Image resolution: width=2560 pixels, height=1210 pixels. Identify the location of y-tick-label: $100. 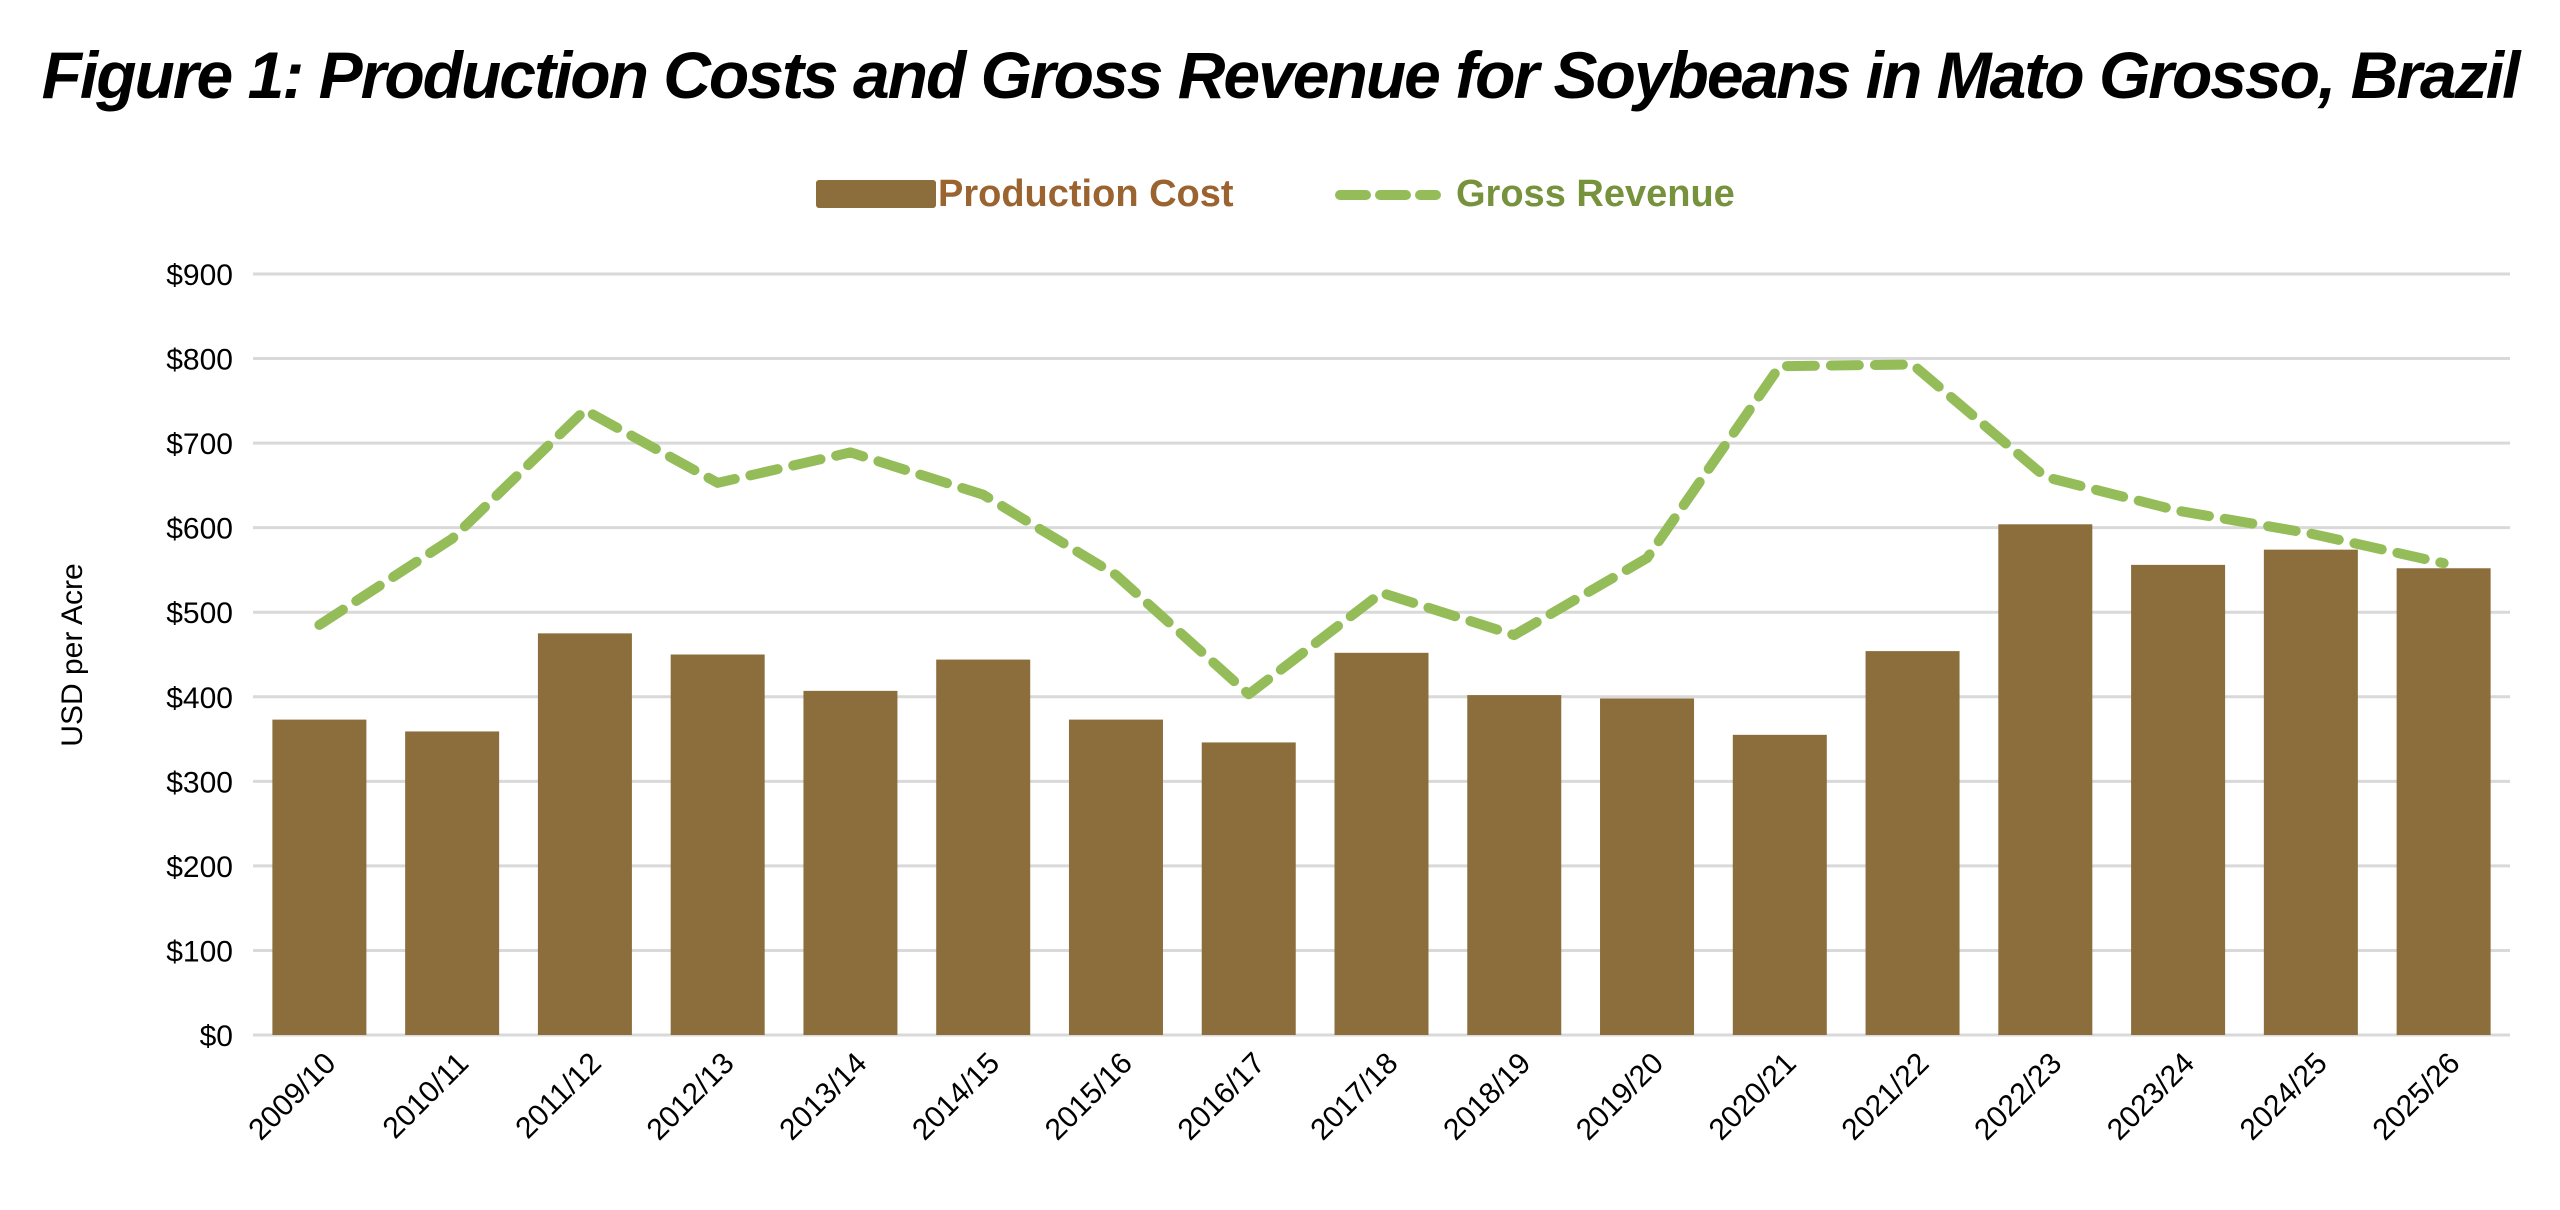
(199, 951).